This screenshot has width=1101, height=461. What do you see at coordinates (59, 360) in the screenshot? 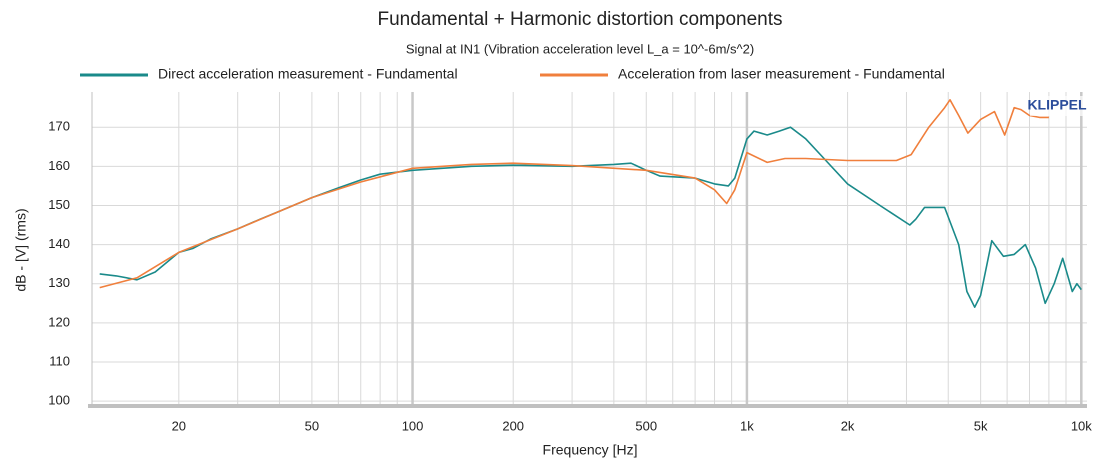
I see `y-tick-label: 110` at bounding box center [59, 360].